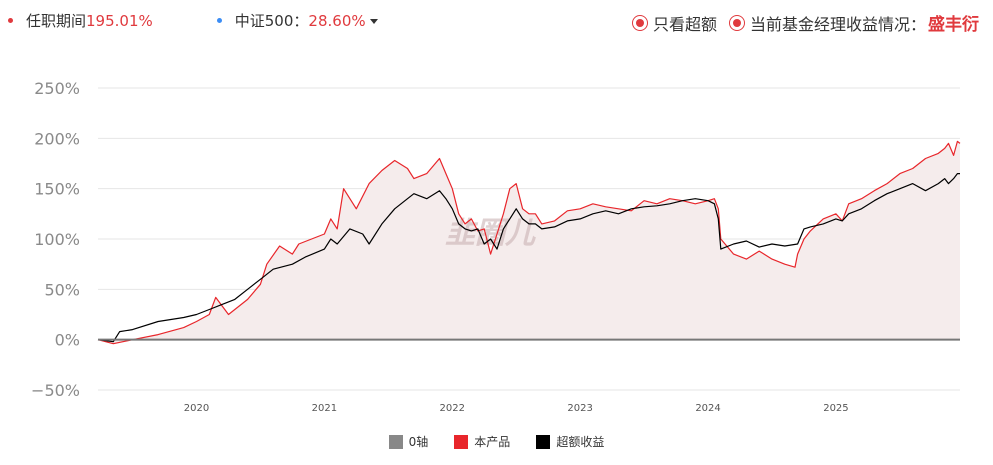 This screenshot has height=465, width=993. I want to click on benchmark-label: 中证500, so click(264, 21).